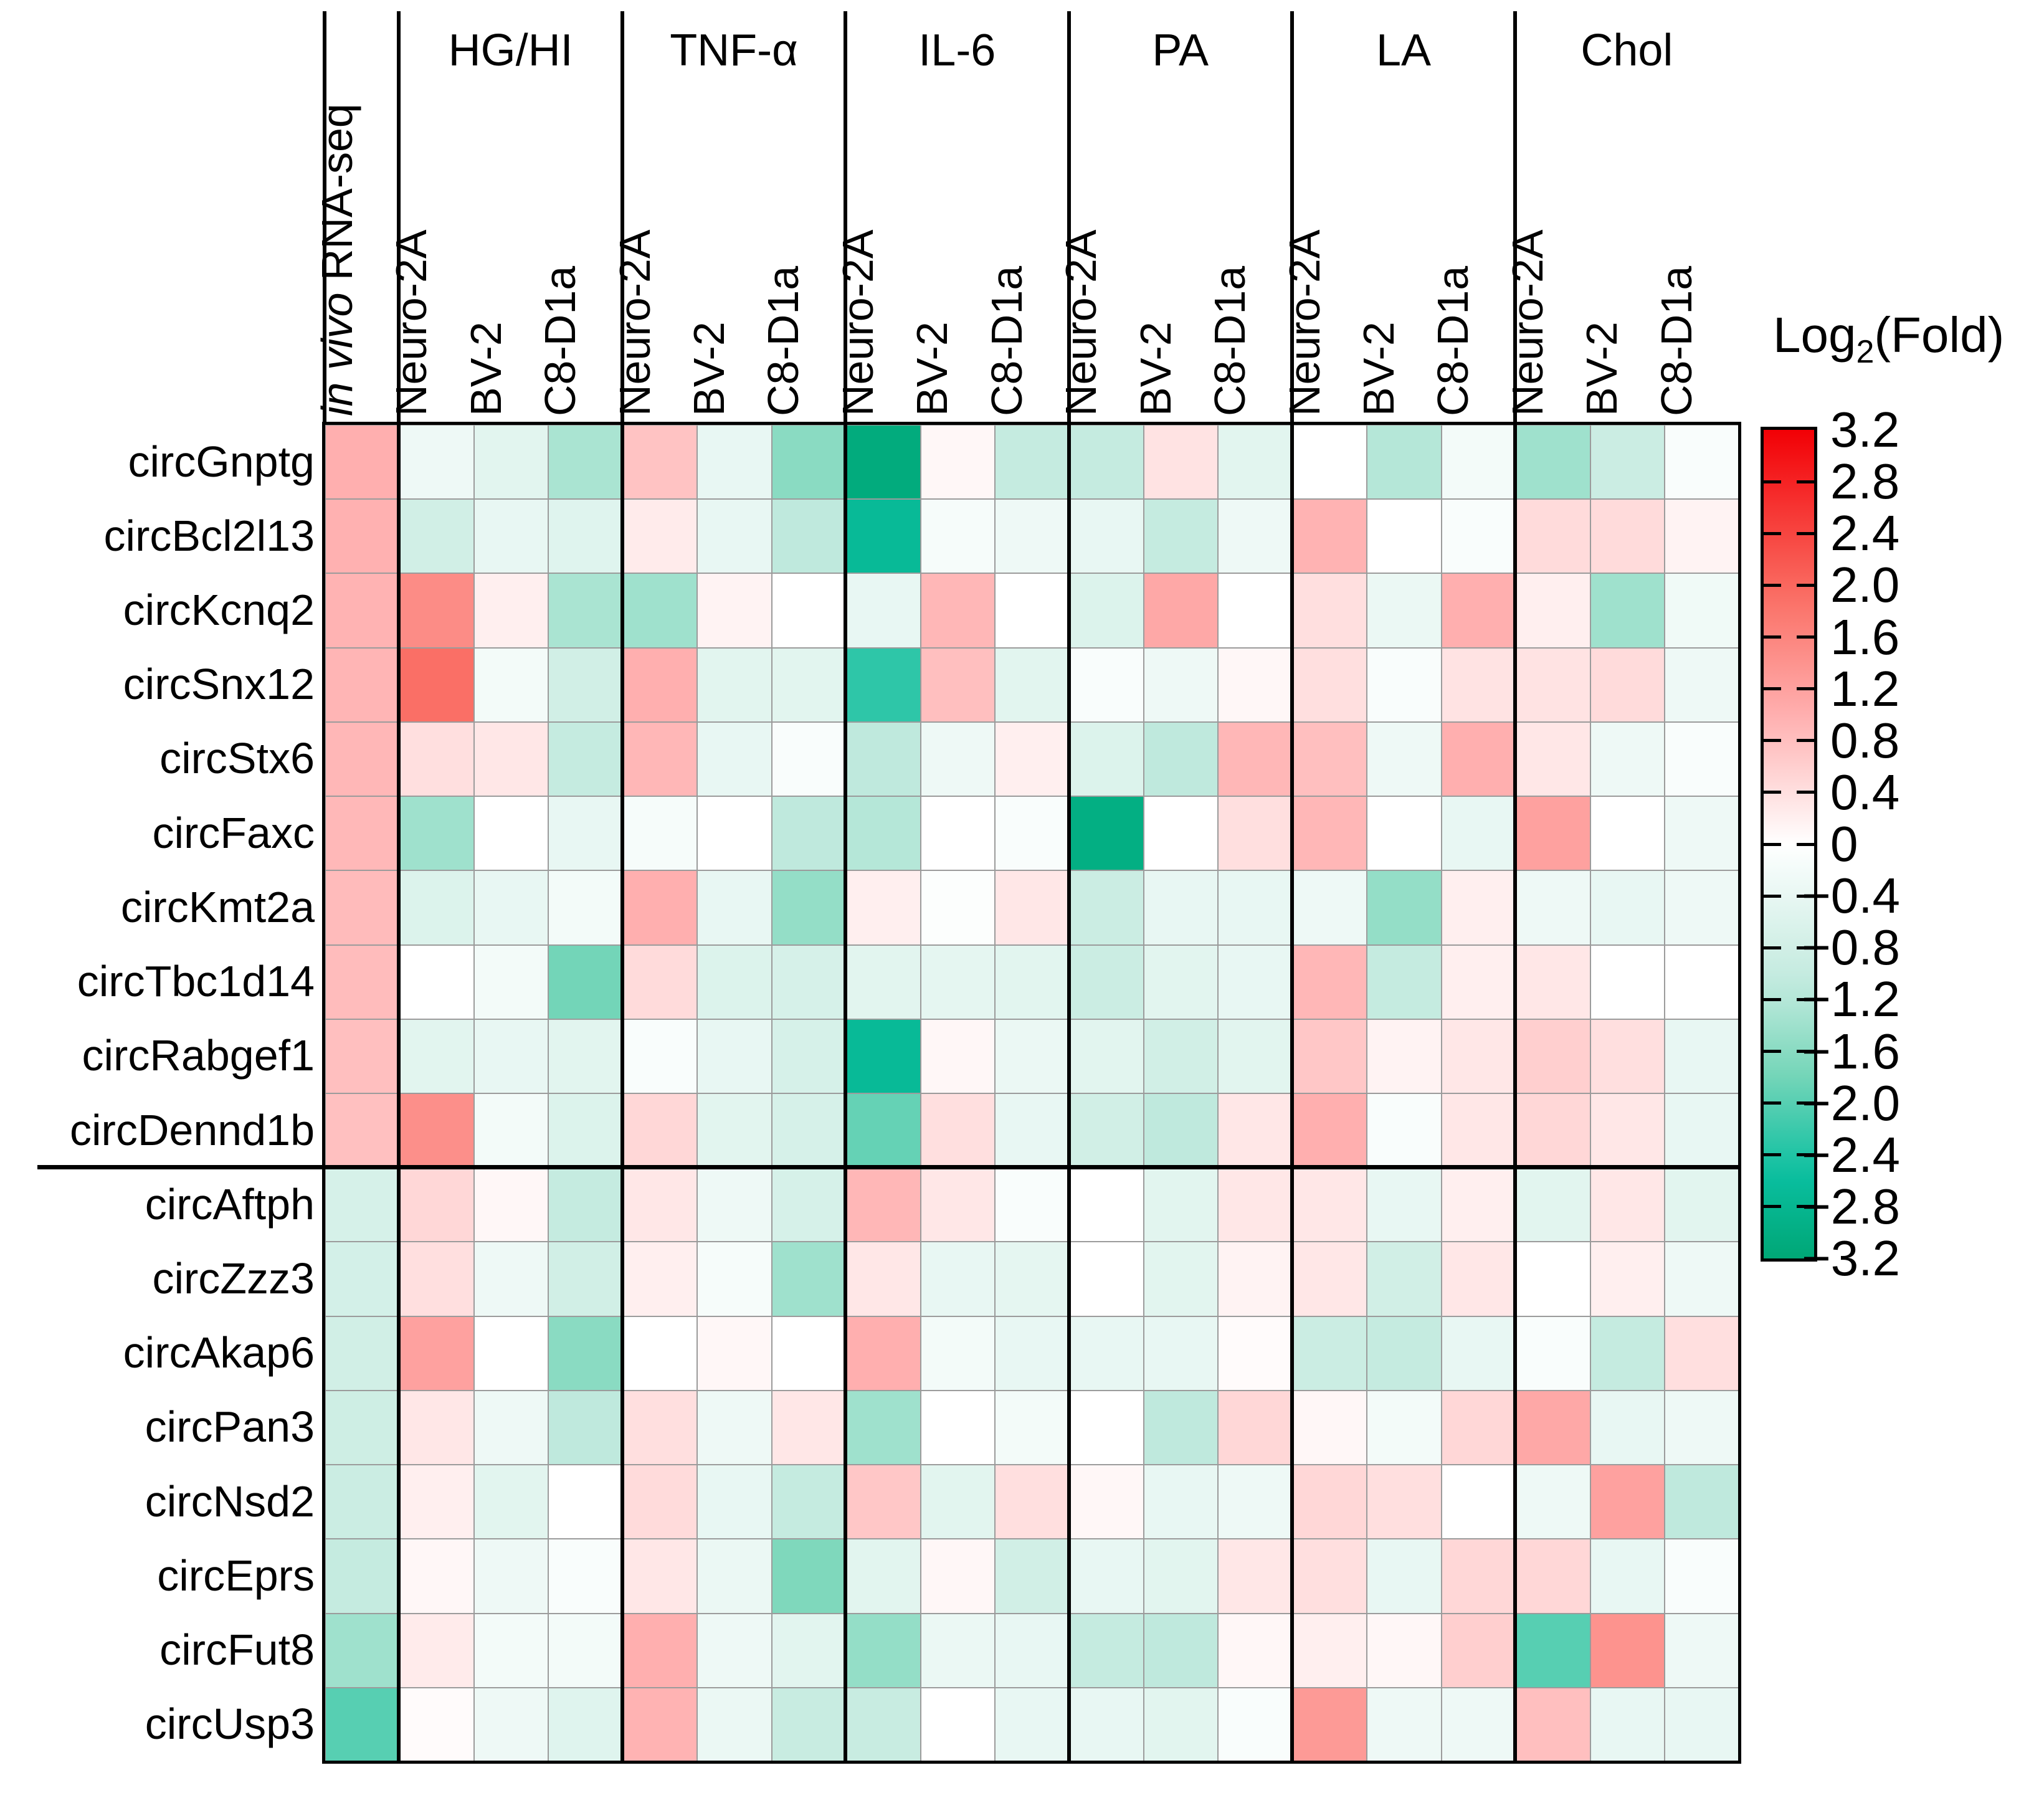 This screenshot has height=1793, width=2044. I want to click on row-label-circAftph: circAftph, so click(230, 1204).